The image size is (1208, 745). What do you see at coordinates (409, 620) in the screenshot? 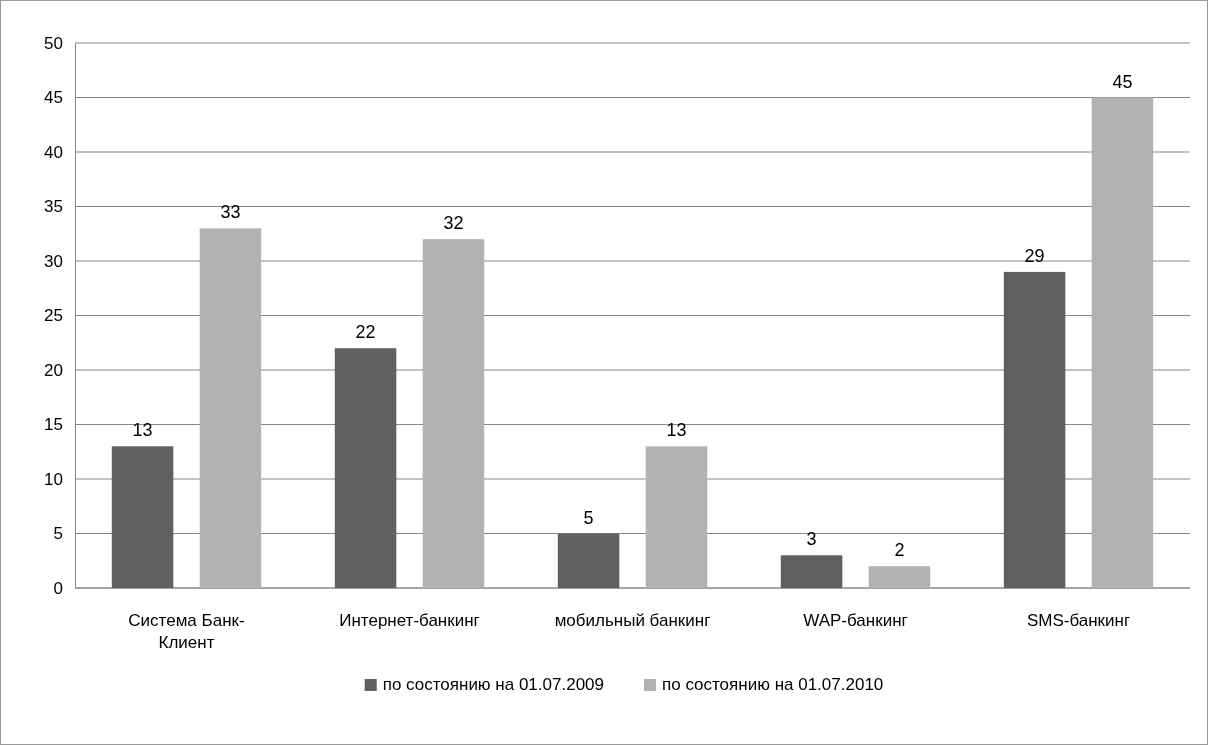
I see `x-tick-label: Интернет-банкинг` at bounding box center [409, 620].